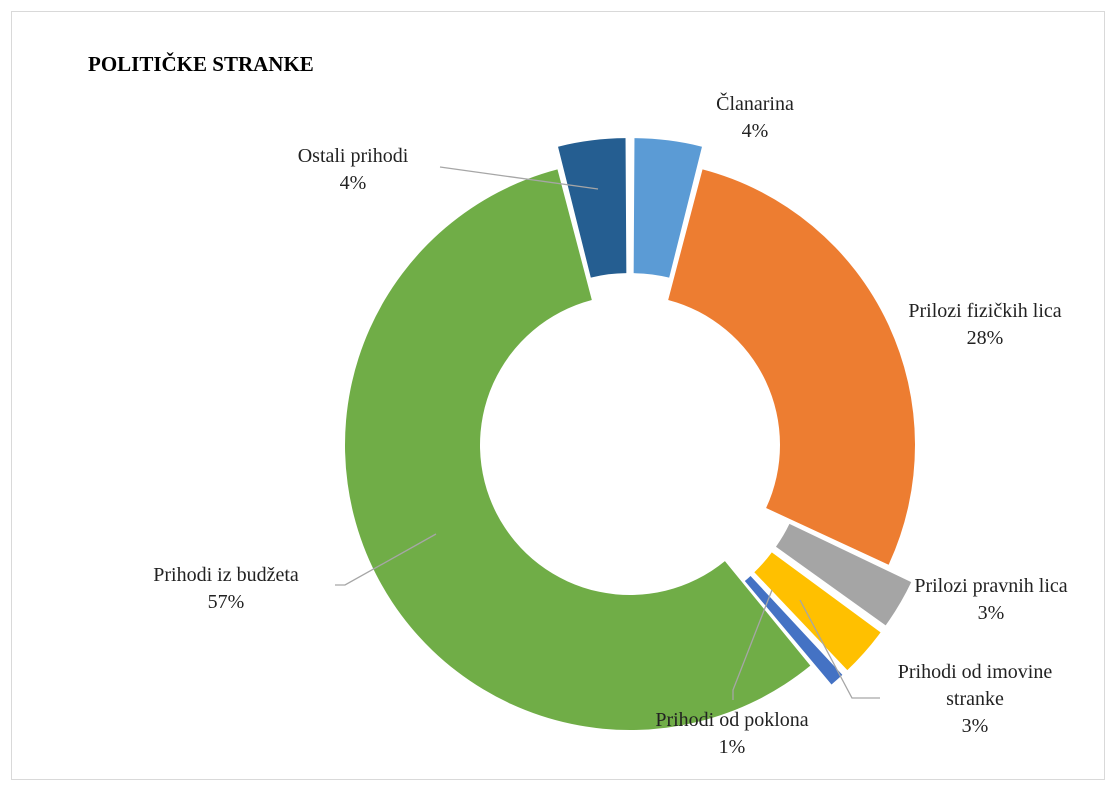 This screenshot has width=1118, height=792. Describe the element at coordinates (226, 575) in the screenshot. I see `data-label-name: Prihodi iz budžeta` at that location.